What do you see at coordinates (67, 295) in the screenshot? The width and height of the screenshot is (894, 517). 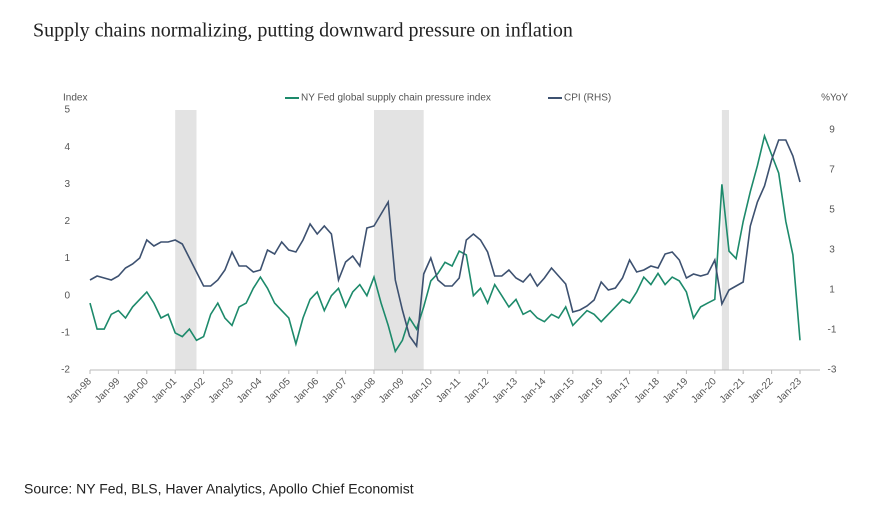 I see `y-tick-label: 0` at bounding box center [67, 295].